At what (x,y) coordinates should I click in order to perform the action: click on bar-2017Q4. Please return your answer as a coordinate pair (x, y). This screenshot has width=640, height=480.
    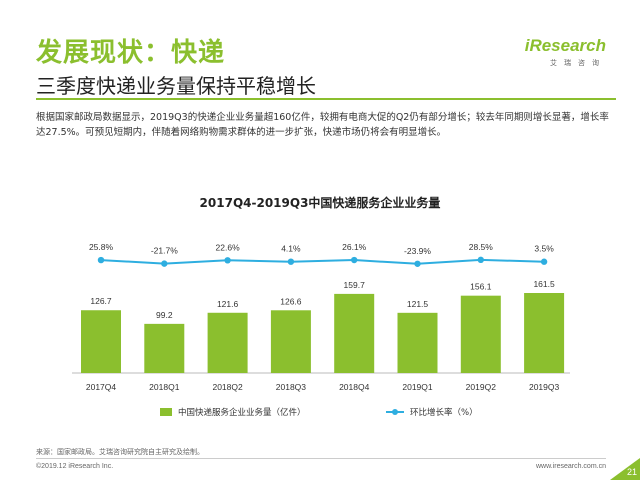
    Looking at the image, I should click on (101, 341).